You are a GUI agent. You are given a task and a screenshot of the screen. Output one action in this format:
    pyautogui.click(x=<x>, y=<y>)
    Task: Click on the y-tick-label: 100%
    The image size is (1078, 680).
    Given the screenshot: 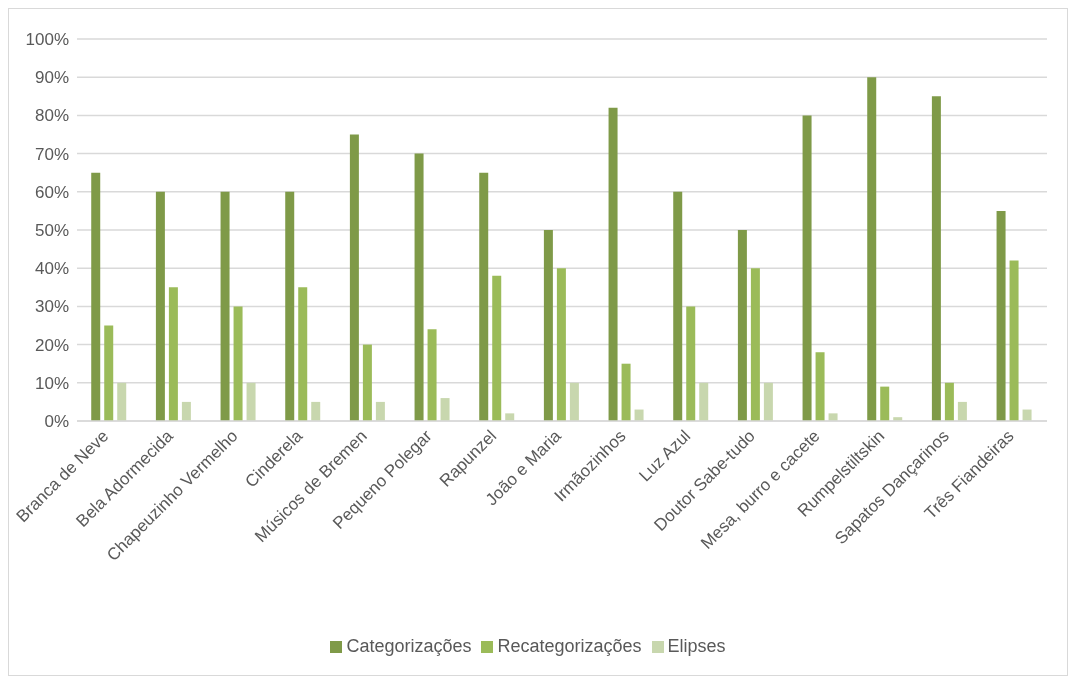 What is the action you would take?
    pyautogui.click(x=47, y=40)
    